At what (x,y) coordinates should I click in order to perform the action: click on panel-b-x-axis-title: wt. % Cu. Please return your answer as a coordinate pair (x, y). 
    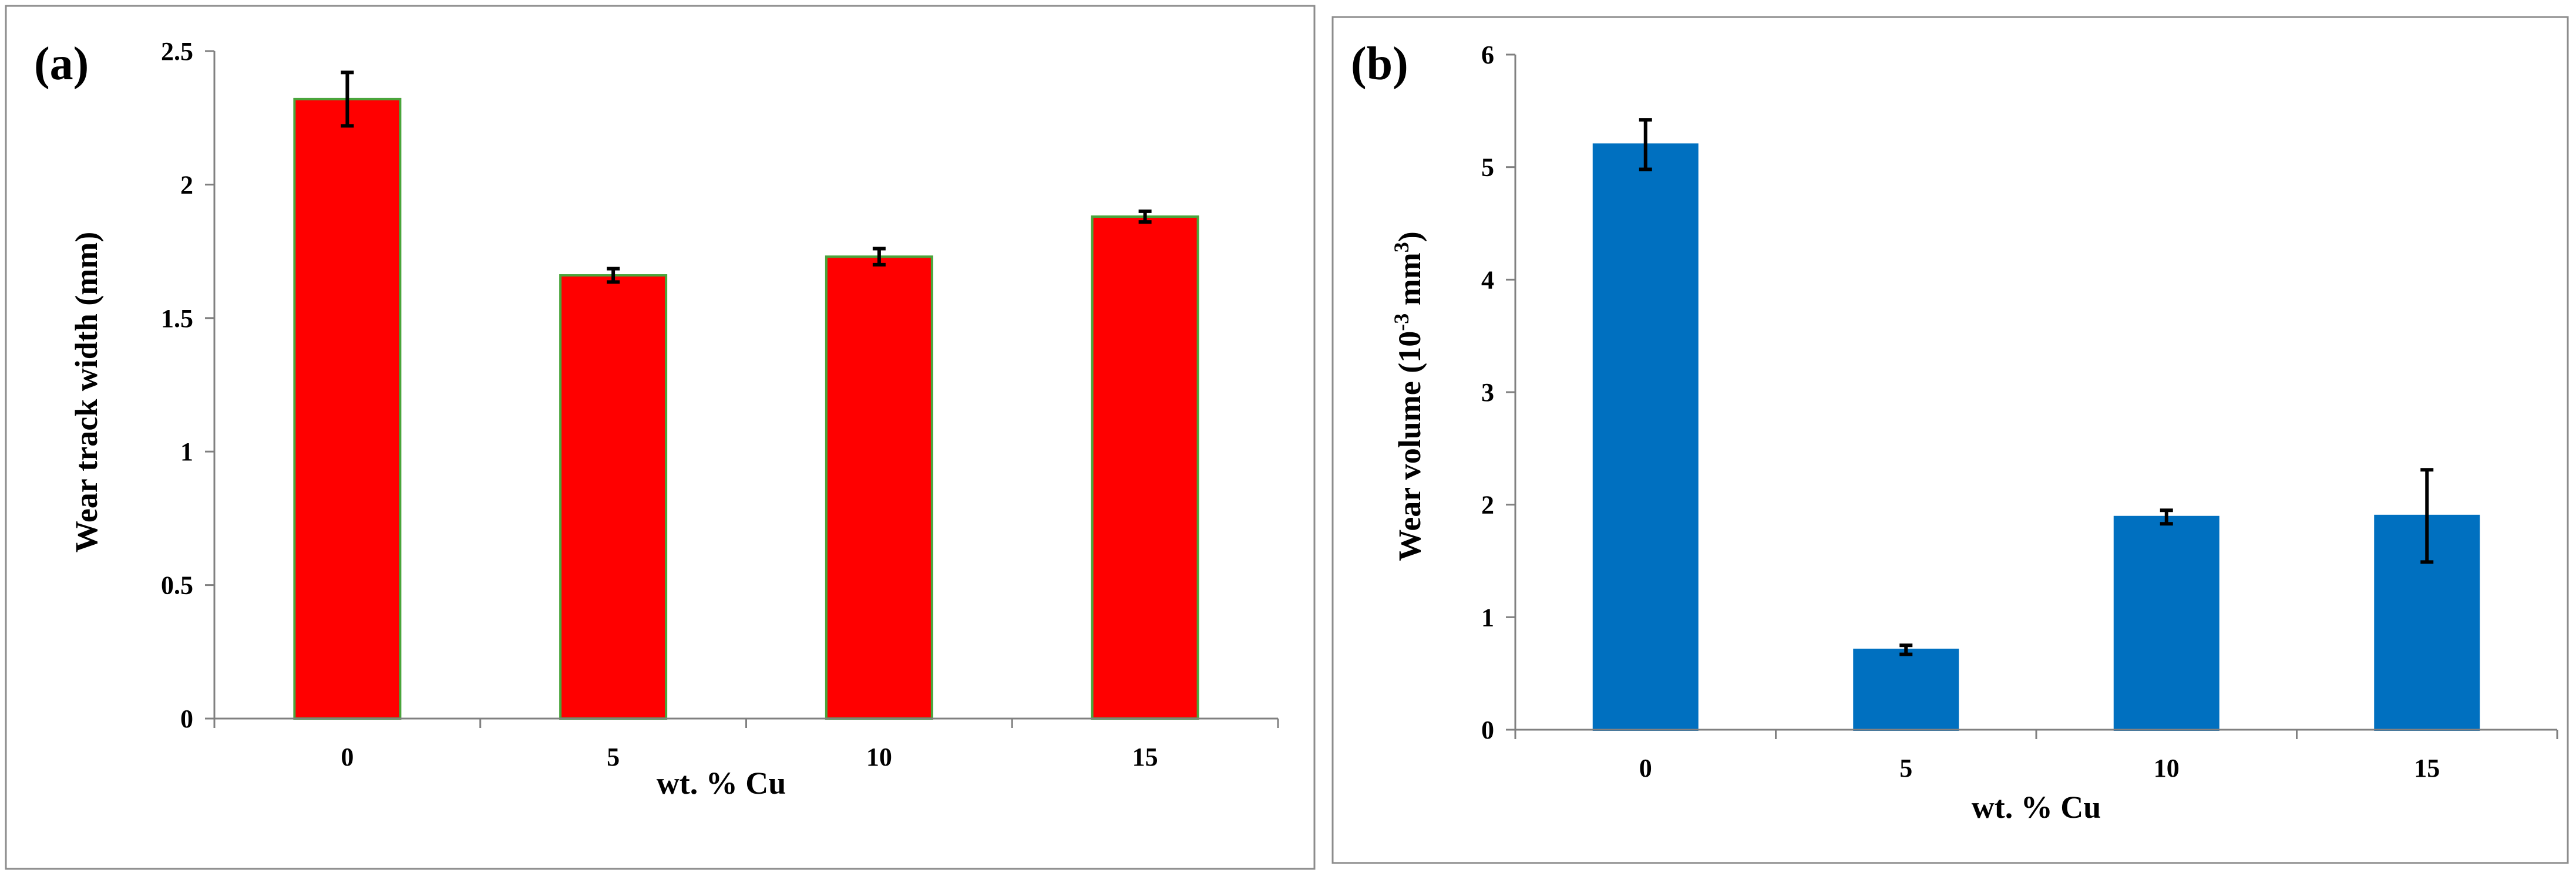
    Looking at the image, I should click on (2036, 808).